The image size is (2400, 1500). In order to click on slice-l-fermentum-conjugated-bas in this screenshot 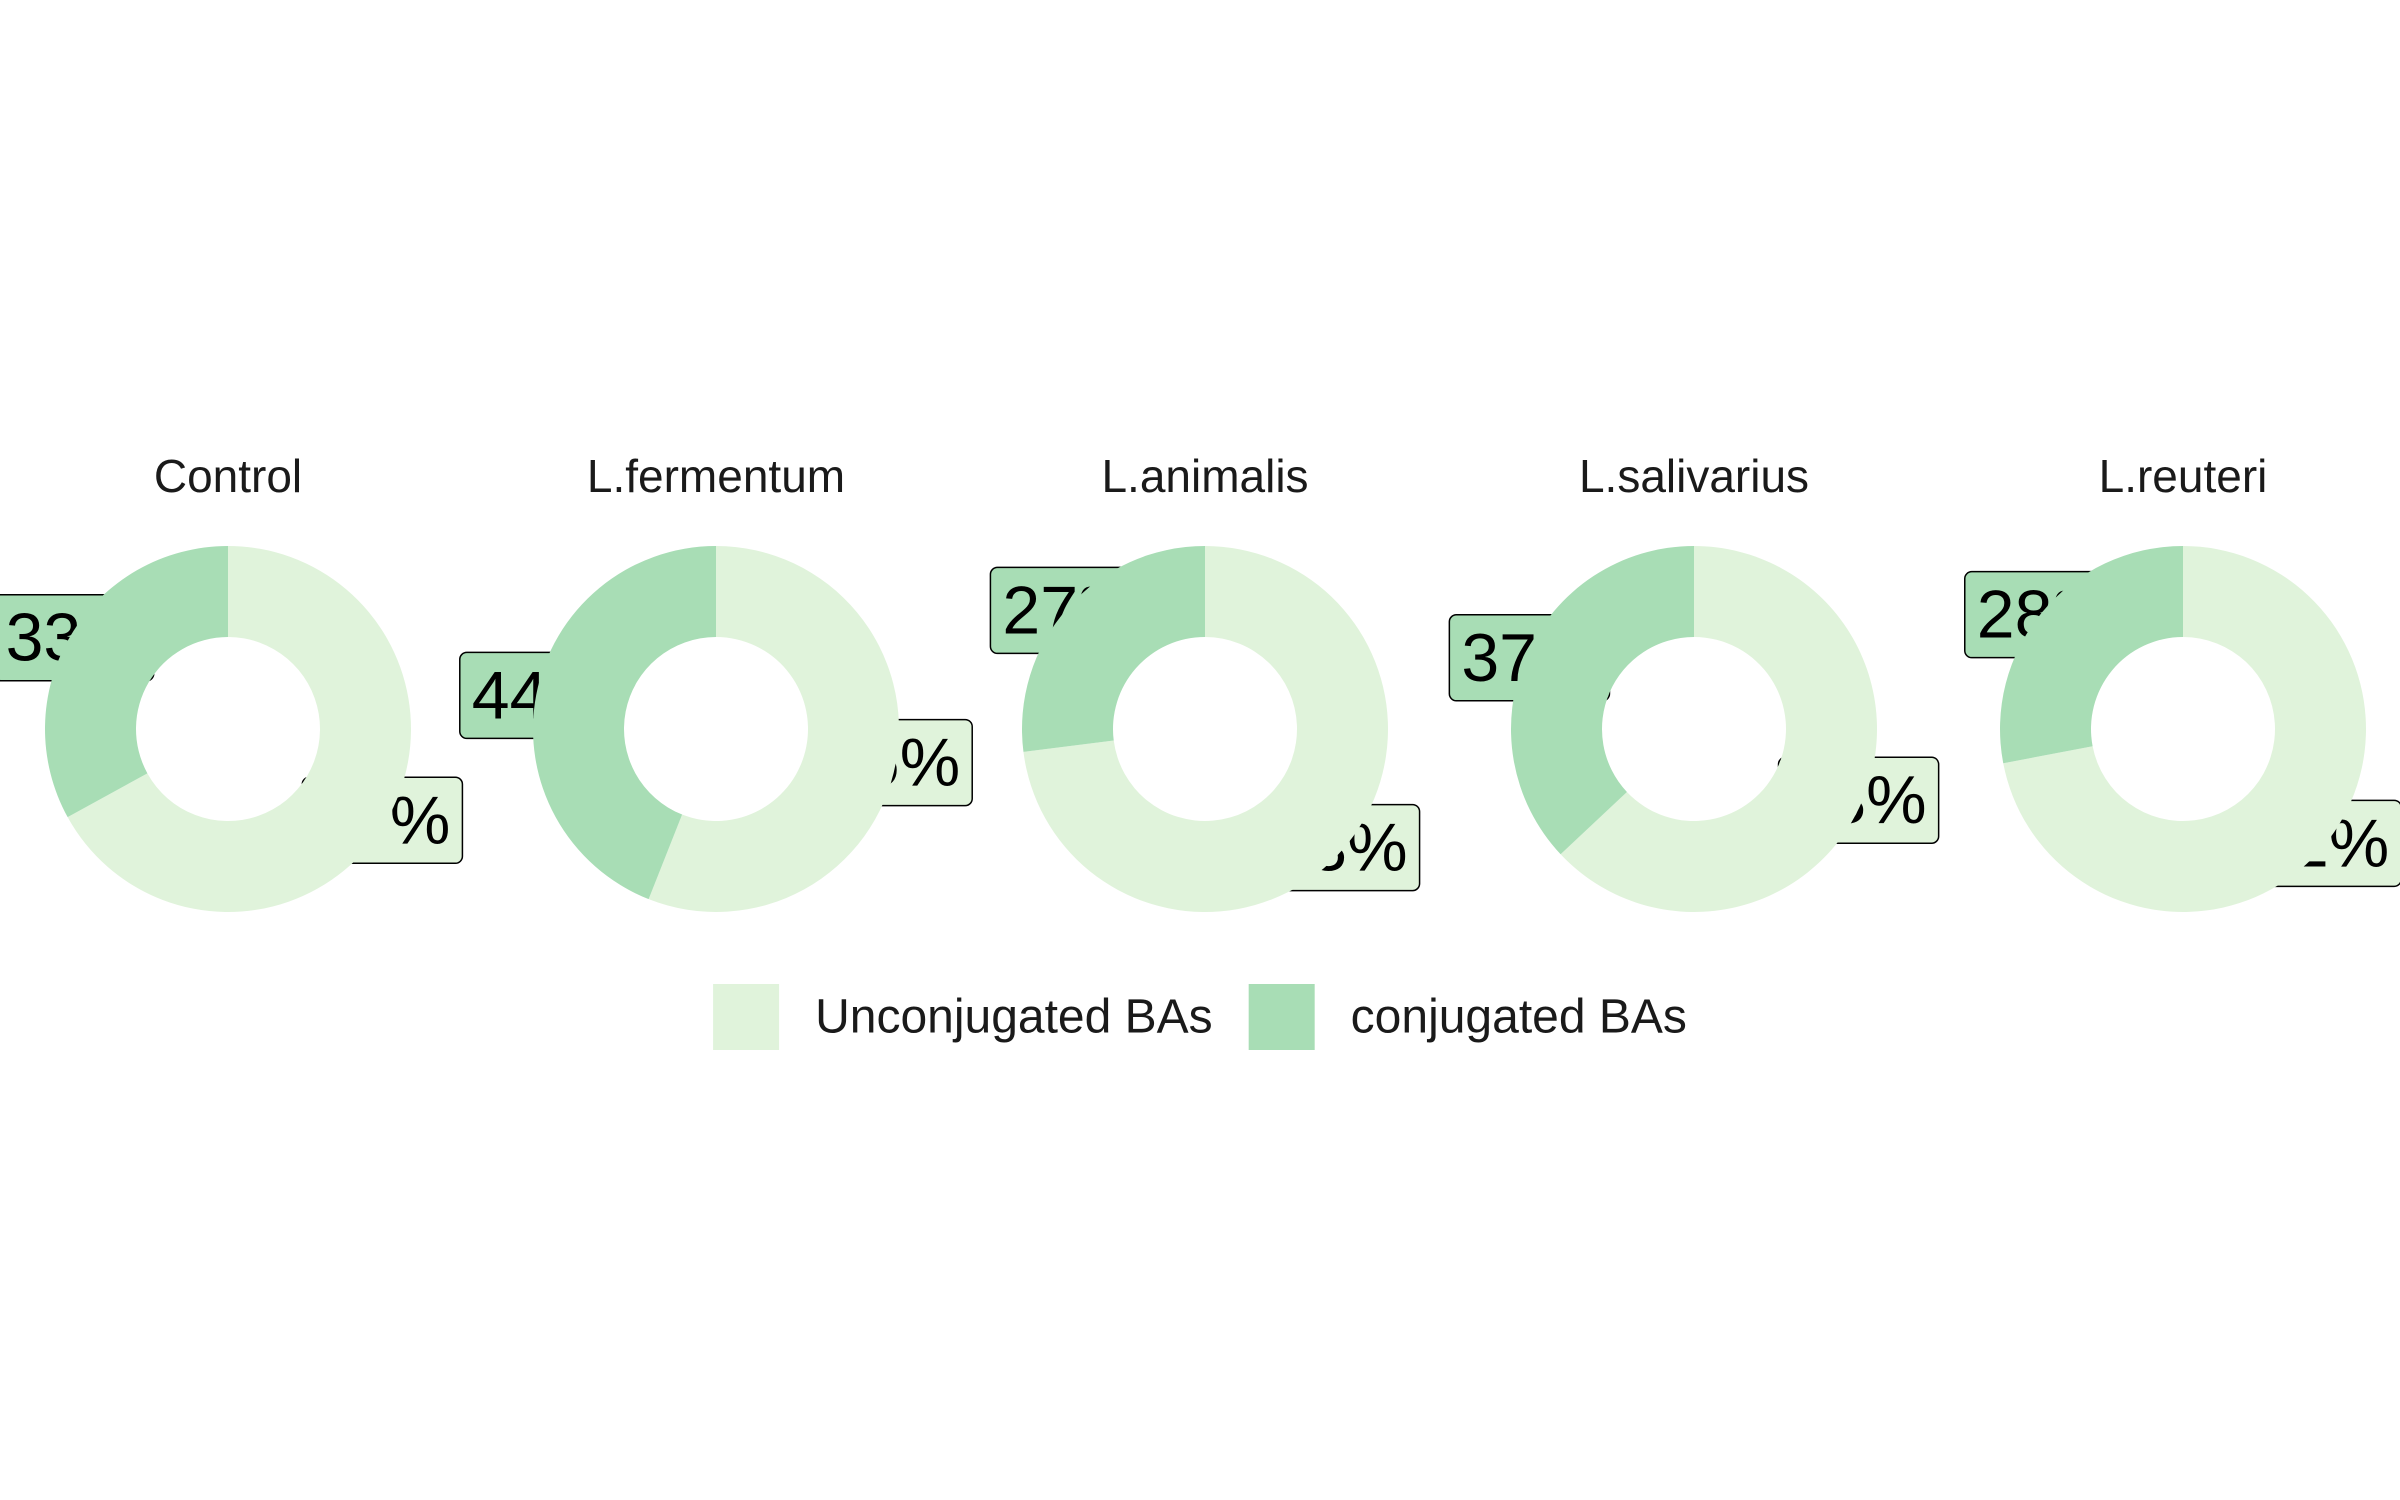, I will do `click(624, 723)`.